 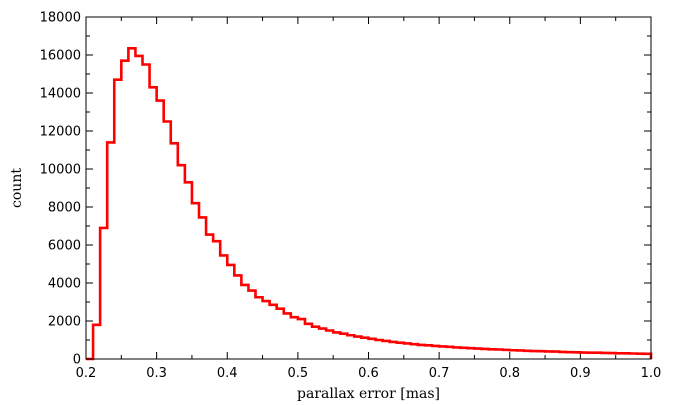 What do you see at coordinates (64, 322) in the screenshot?
I see `y-tick-label: 2000` at bounding box center [64, 322].